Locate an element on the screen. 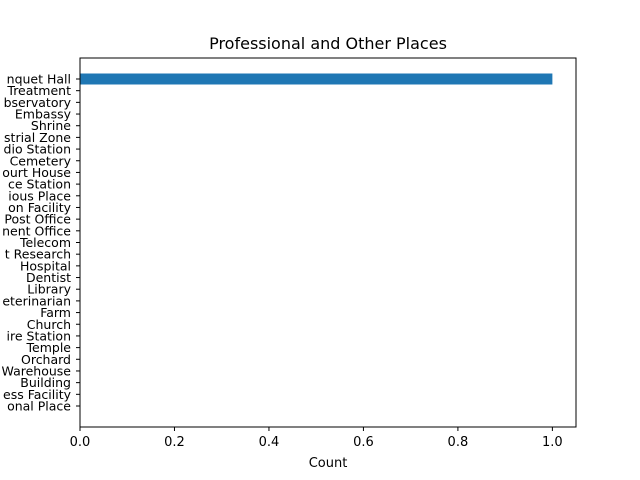 This screenshot has height=480, width=640. y-tick-label: ious Place is located at coordinates (39, 195).